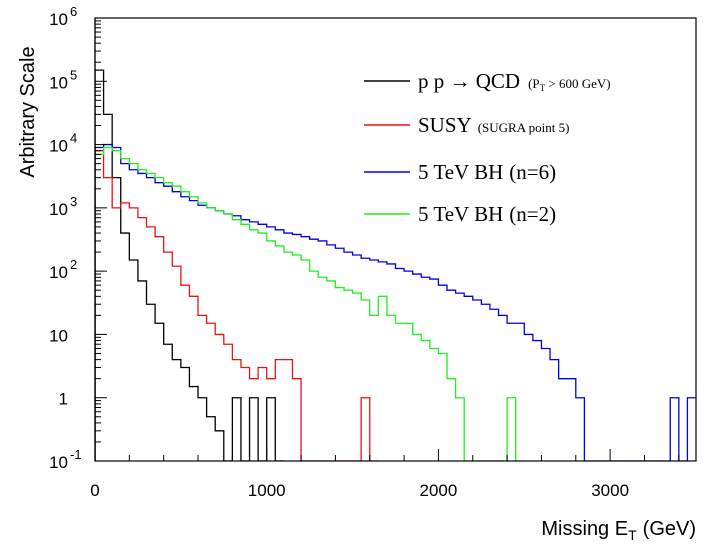 The width and height of the screenshot is (710, 550). Describe the element at coordinates (610, 490) in the screenshot. I see `x-tick-label: 3000` at that location.